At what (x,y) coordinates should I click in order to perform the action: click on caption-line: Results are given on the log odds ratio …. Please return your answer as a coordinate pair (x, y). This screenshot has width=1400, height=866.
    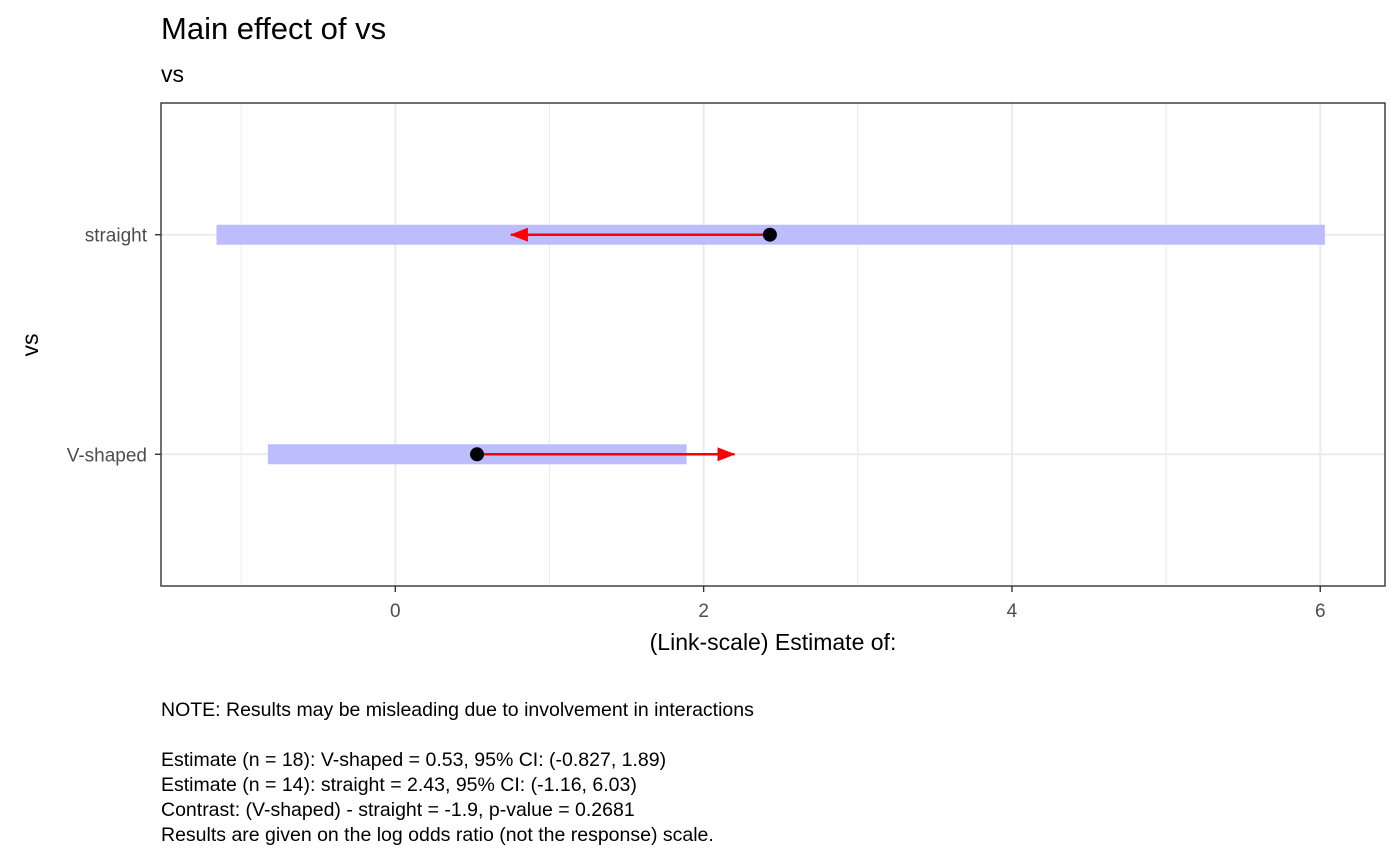
    Looking at the image, I should click on (437, 835).